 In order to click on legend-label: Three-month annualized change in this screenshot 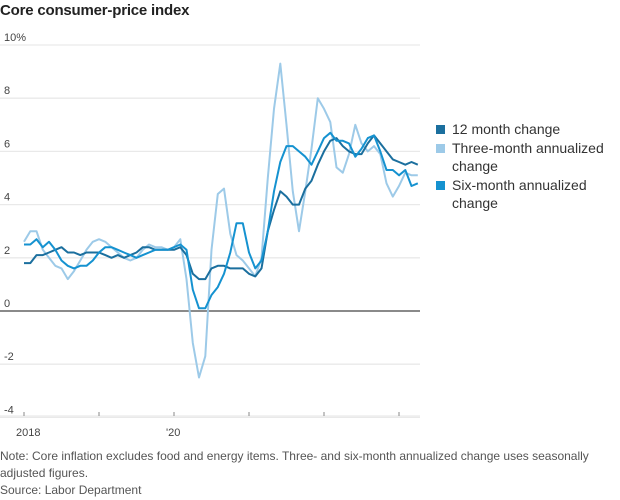, I will do `click(528, 157)`.